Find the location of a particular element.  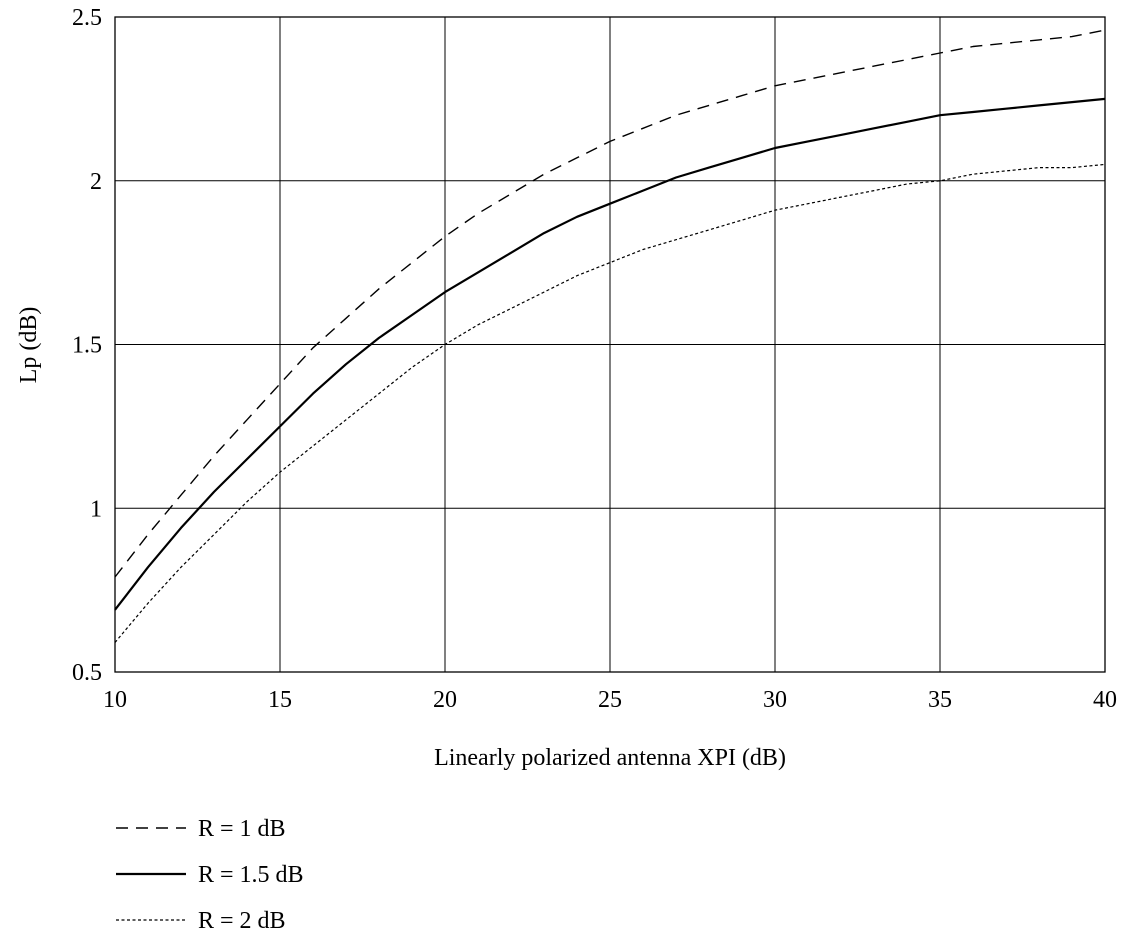

x-tick-label: 30 is located at coordinates (775, 700).